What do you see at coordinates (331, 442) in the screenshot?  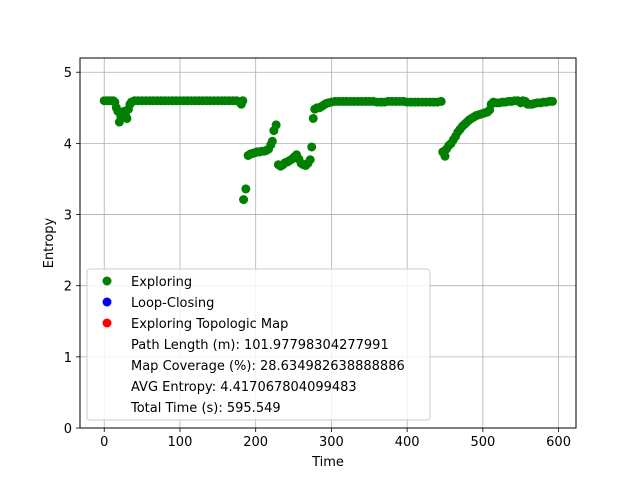 I see `x-tick-label: 300` at bounding box center [331, 442].